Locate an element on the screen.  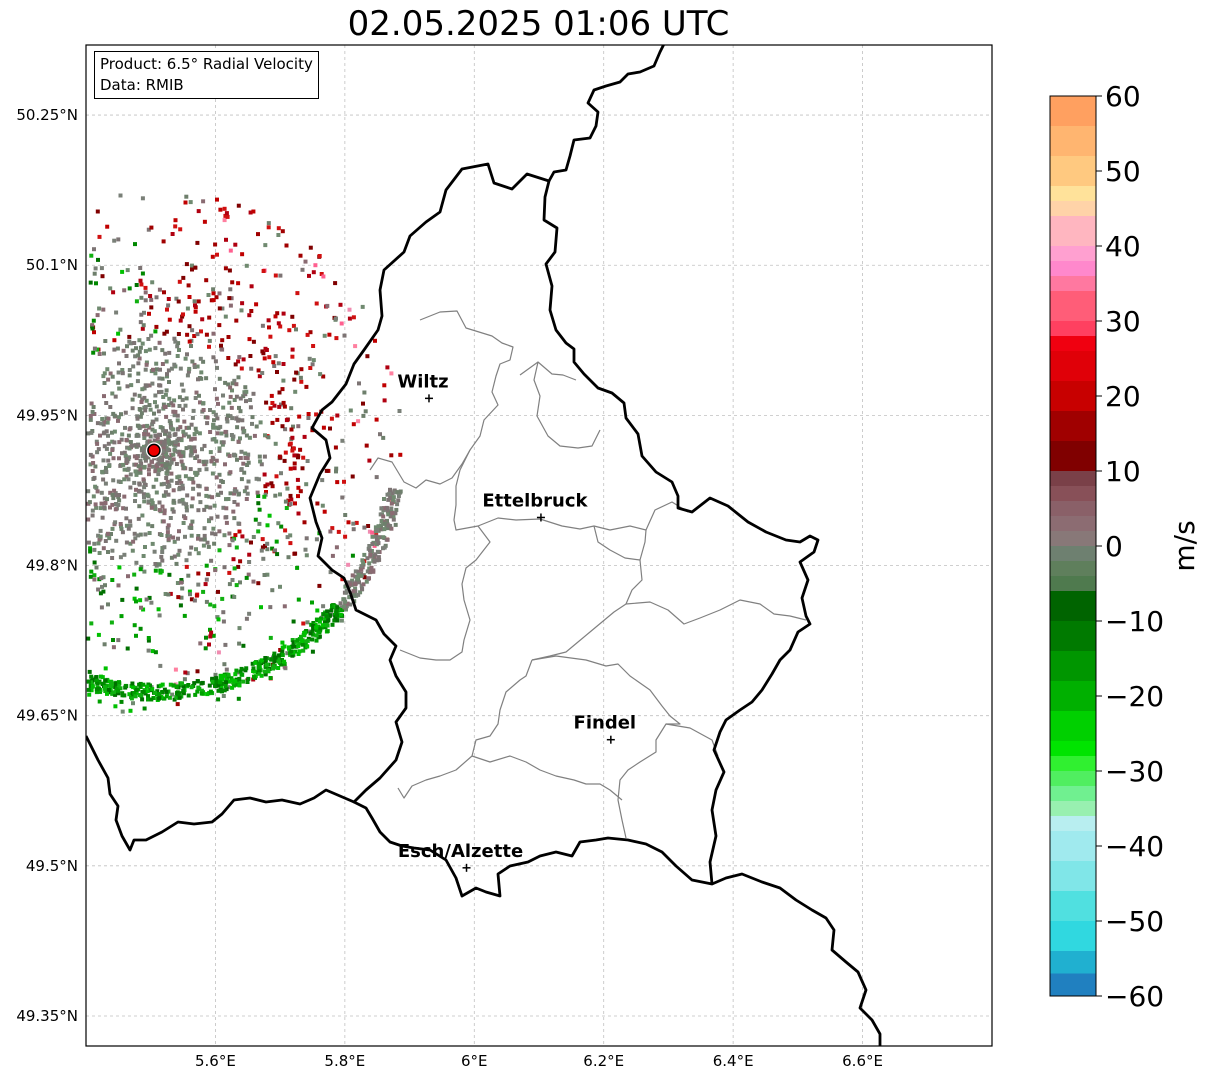
city-label: Ettelbruck is located at coordinates (535, 500).